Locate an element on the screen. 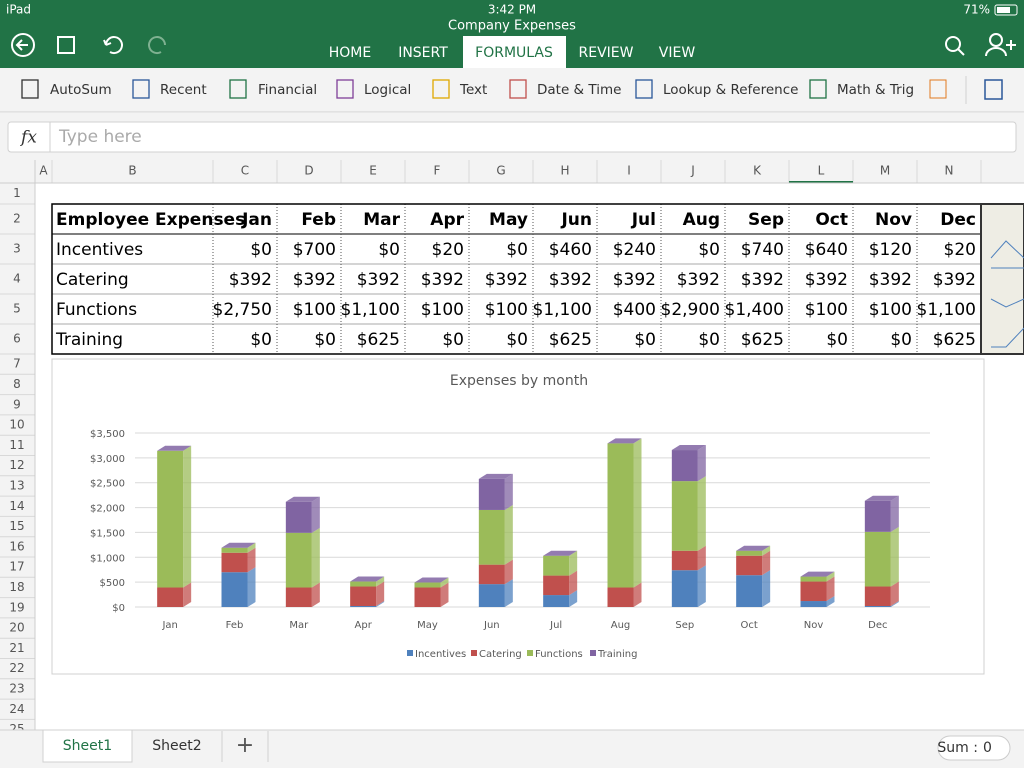 This screenshot has width=1024, height=768. row-header: 3 is located at coordinates (17, 249).